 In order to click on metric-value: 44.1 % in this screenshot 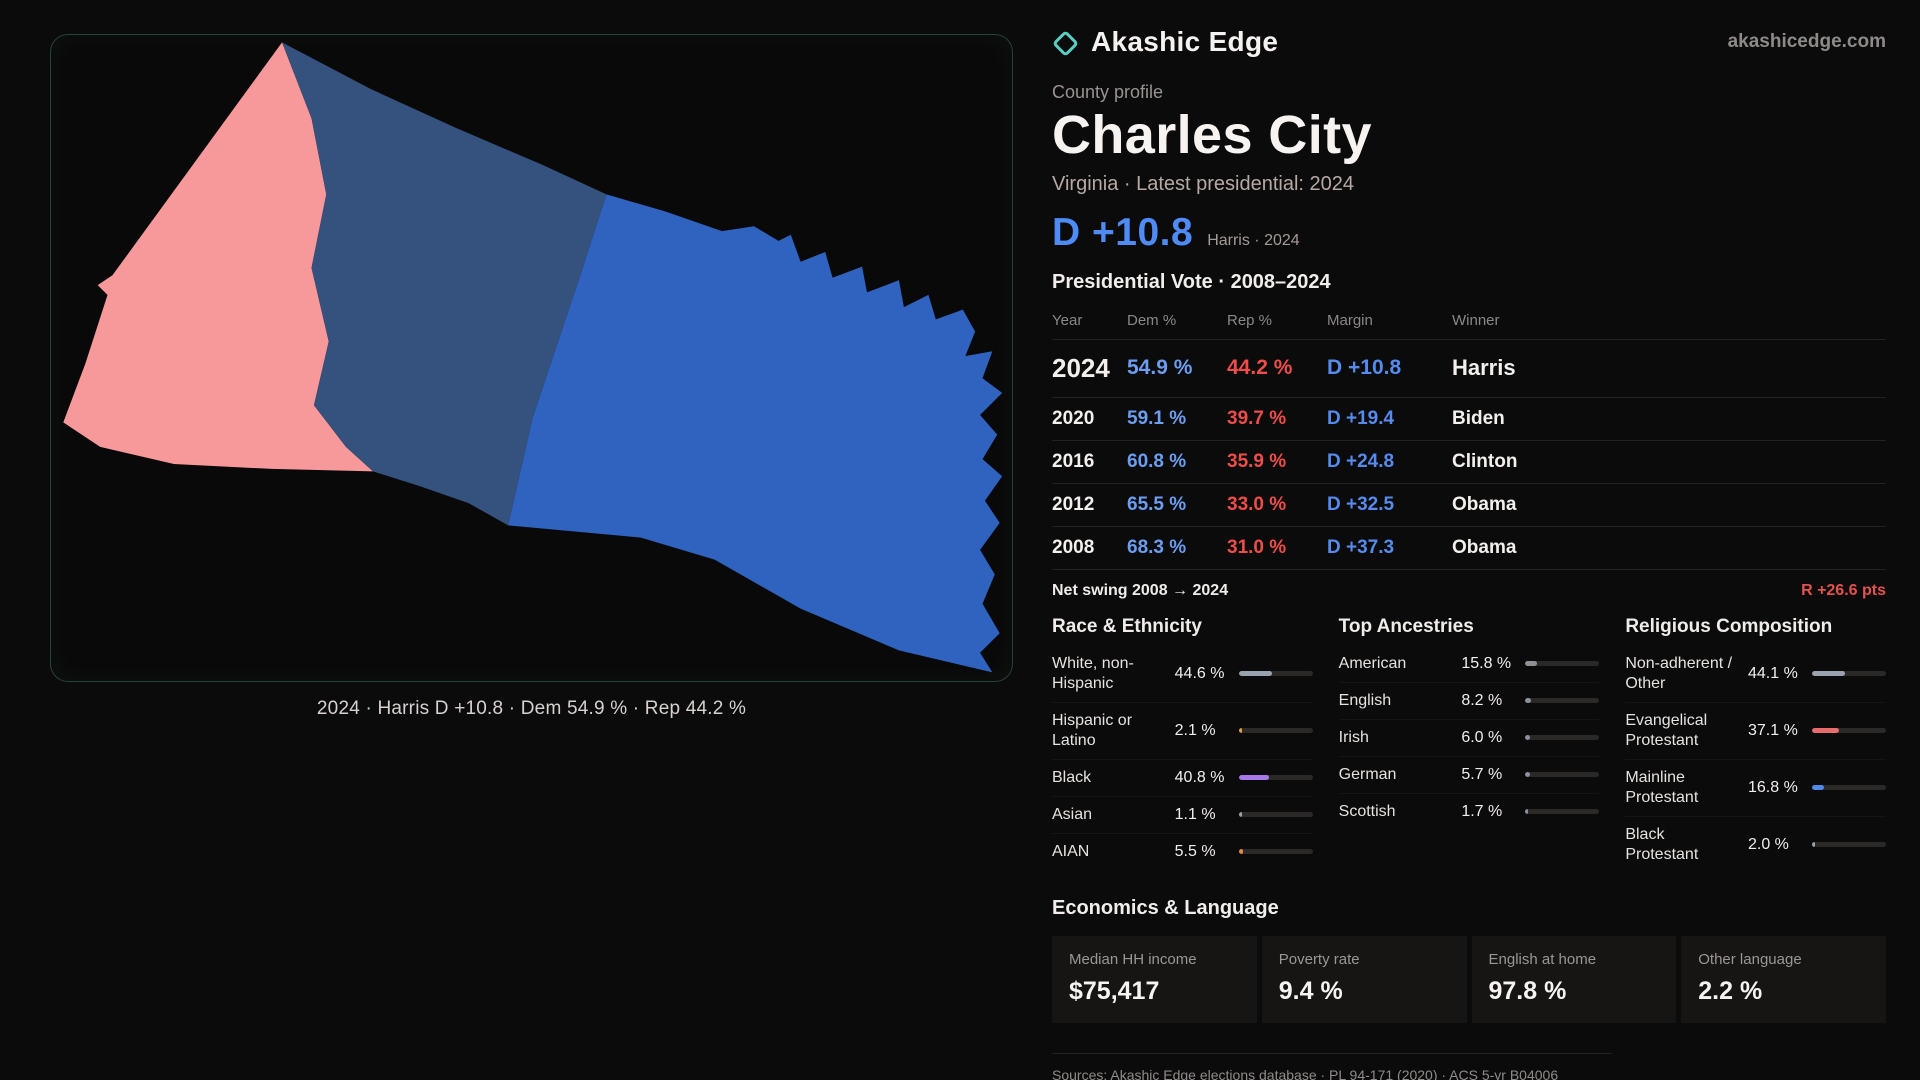, I will do `click(1772, 673)`.